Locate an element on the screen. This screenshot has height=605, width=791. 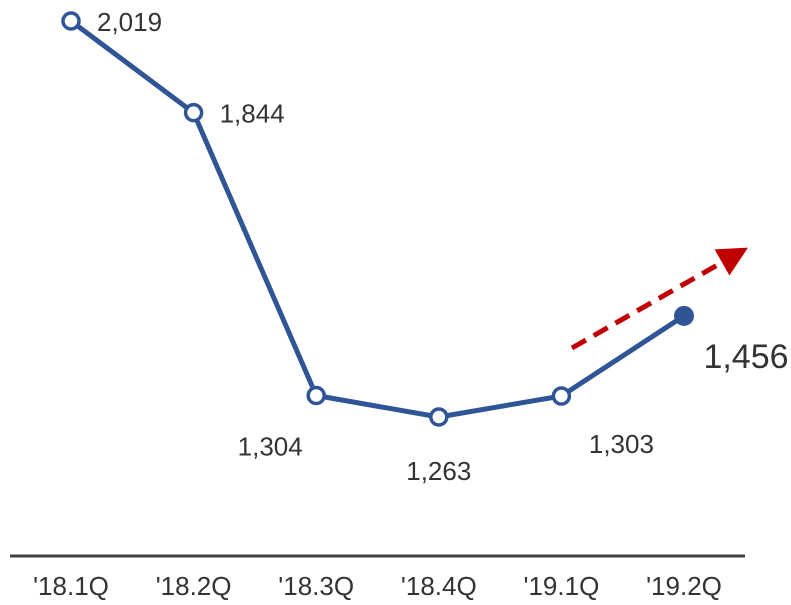
data-point-highlight is located at coordinates (684, 315).